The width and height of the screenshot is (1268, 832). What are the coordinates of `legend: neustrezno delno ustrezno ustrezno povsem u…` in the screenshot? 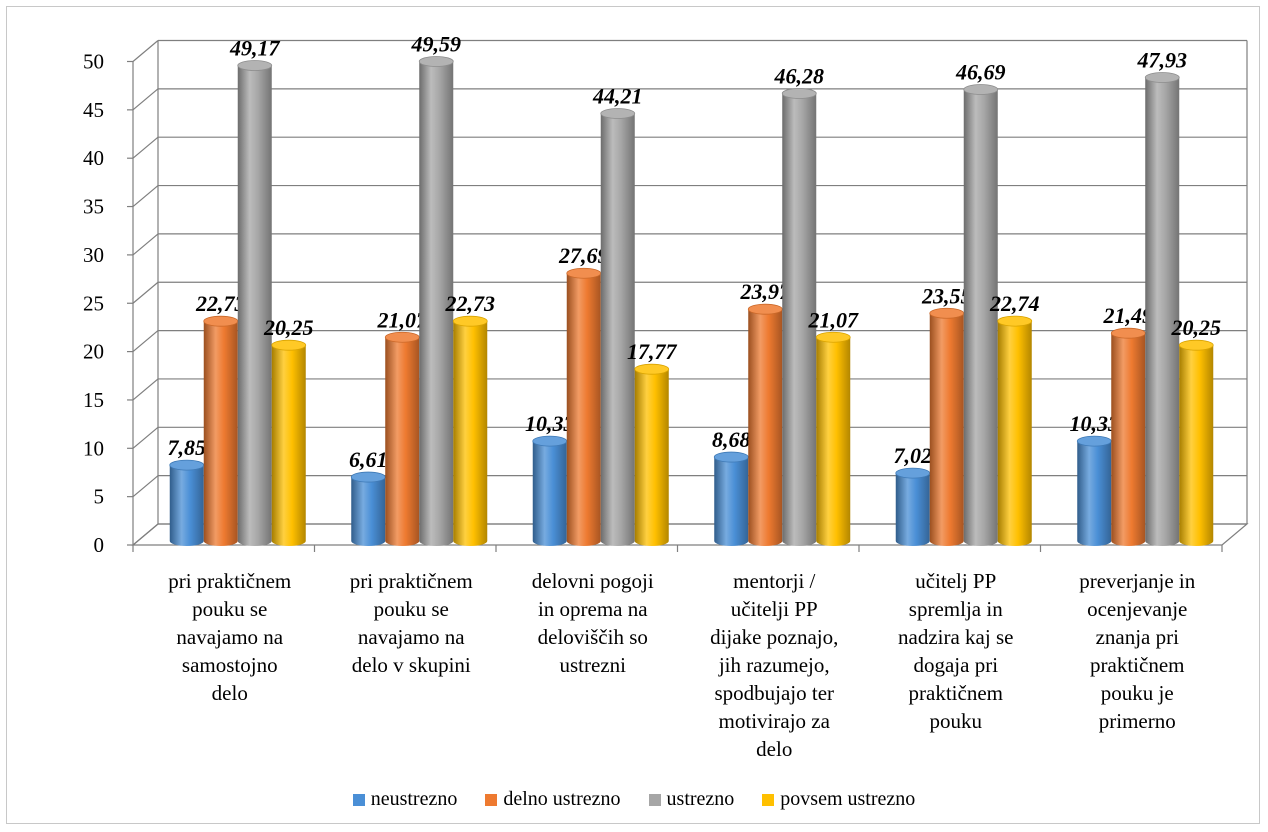 It's located at (634, 799).